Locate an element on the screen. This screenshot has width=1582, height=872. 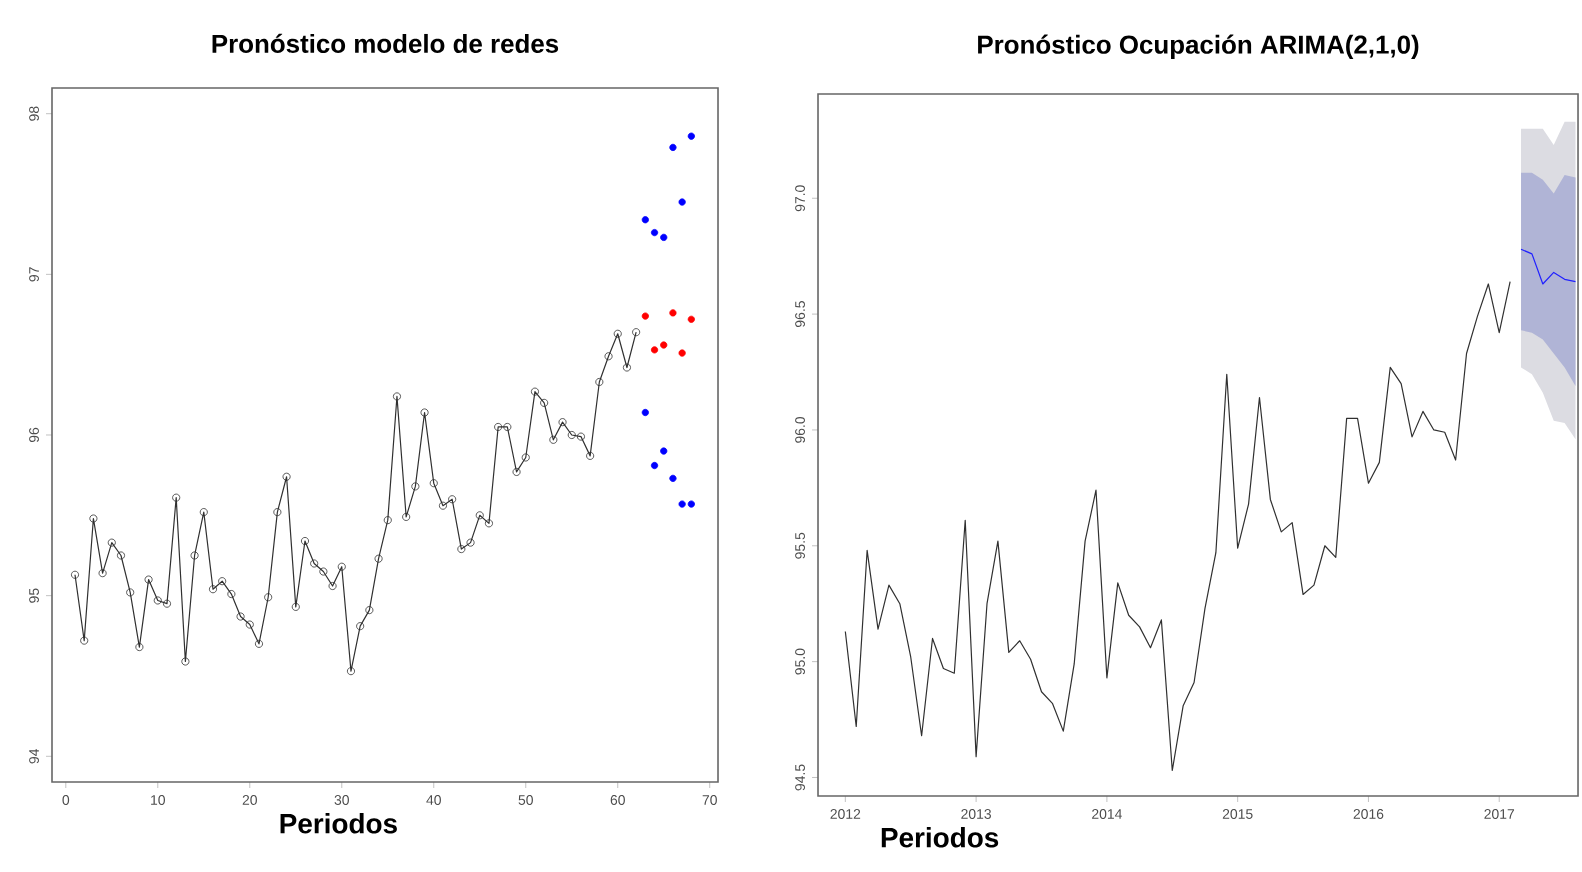
chart-title: Pronóstico Ocupación ARIMA(2,1,0) is located at coordinates (1198, 46).